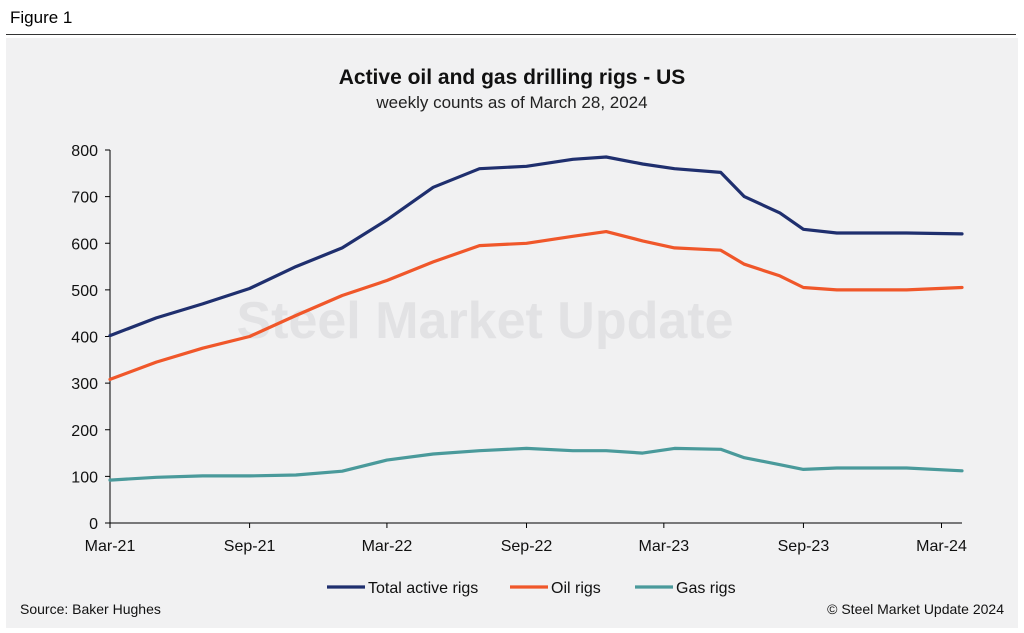 The image size is (1024, 633). Describe the element at coordinates (531, 588) in the screenshot. I see `legend: Total active rigs Oil rigs Gas rigs` at that location.